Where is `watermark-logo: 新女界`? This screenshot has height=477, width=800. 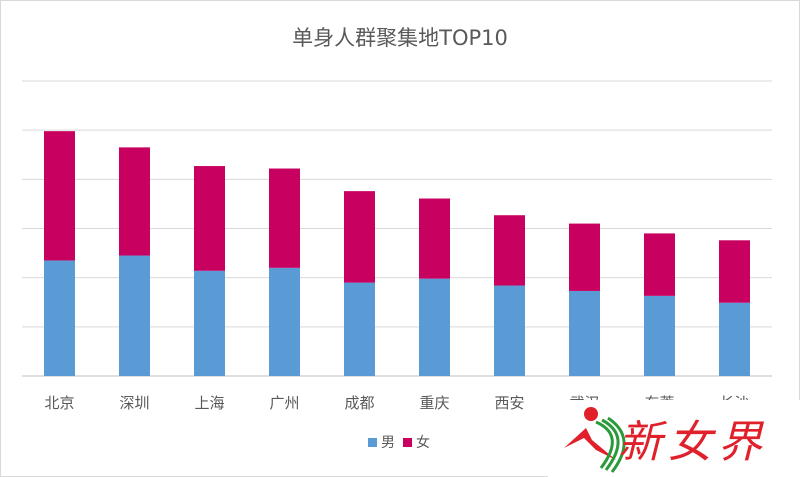 watermark-logo: 新女界 is located at coordinates (674, 438).